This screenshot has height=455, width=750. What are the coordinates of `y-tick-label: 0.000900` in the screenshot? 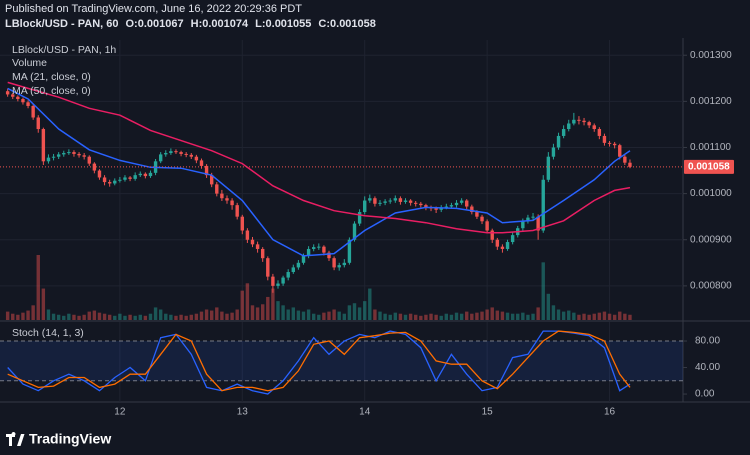 It's located at (711, 239).